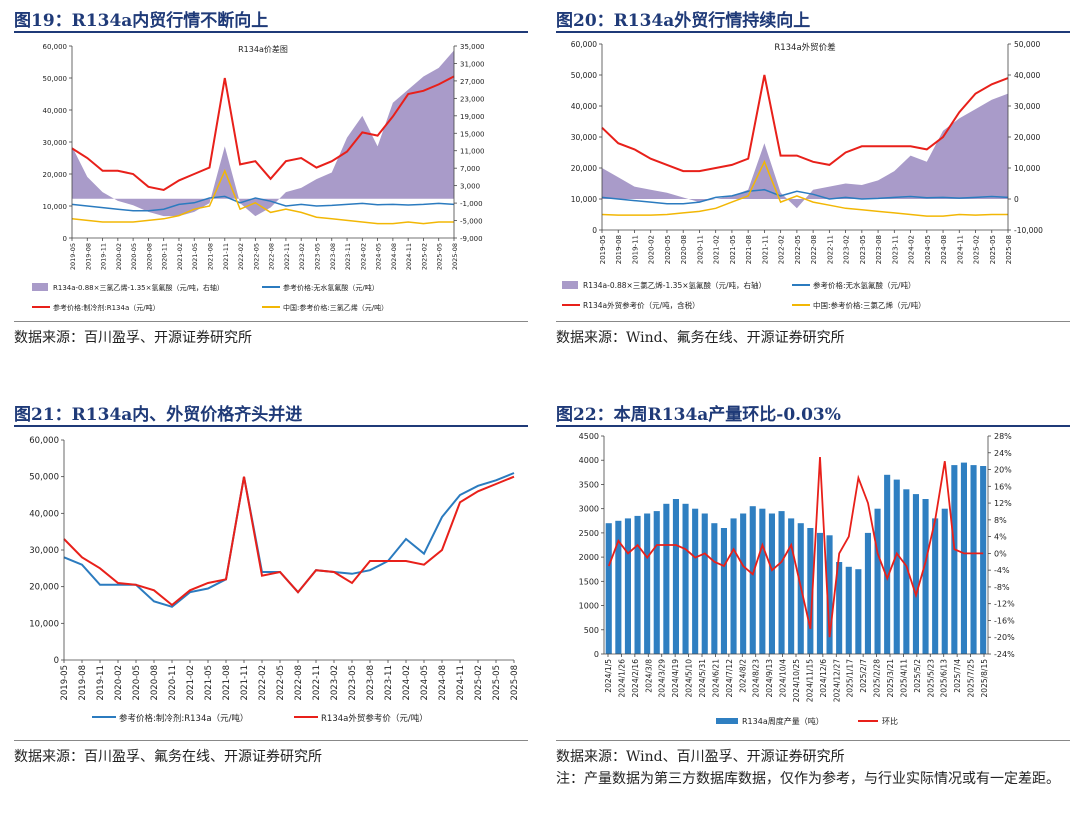 The height and width of the screenshot is (820, 1080). What do you see at coordinates (1003, 486) in the screenshot?
I see `y2-tick-label: 16%` at bounding box center [1003, 486].